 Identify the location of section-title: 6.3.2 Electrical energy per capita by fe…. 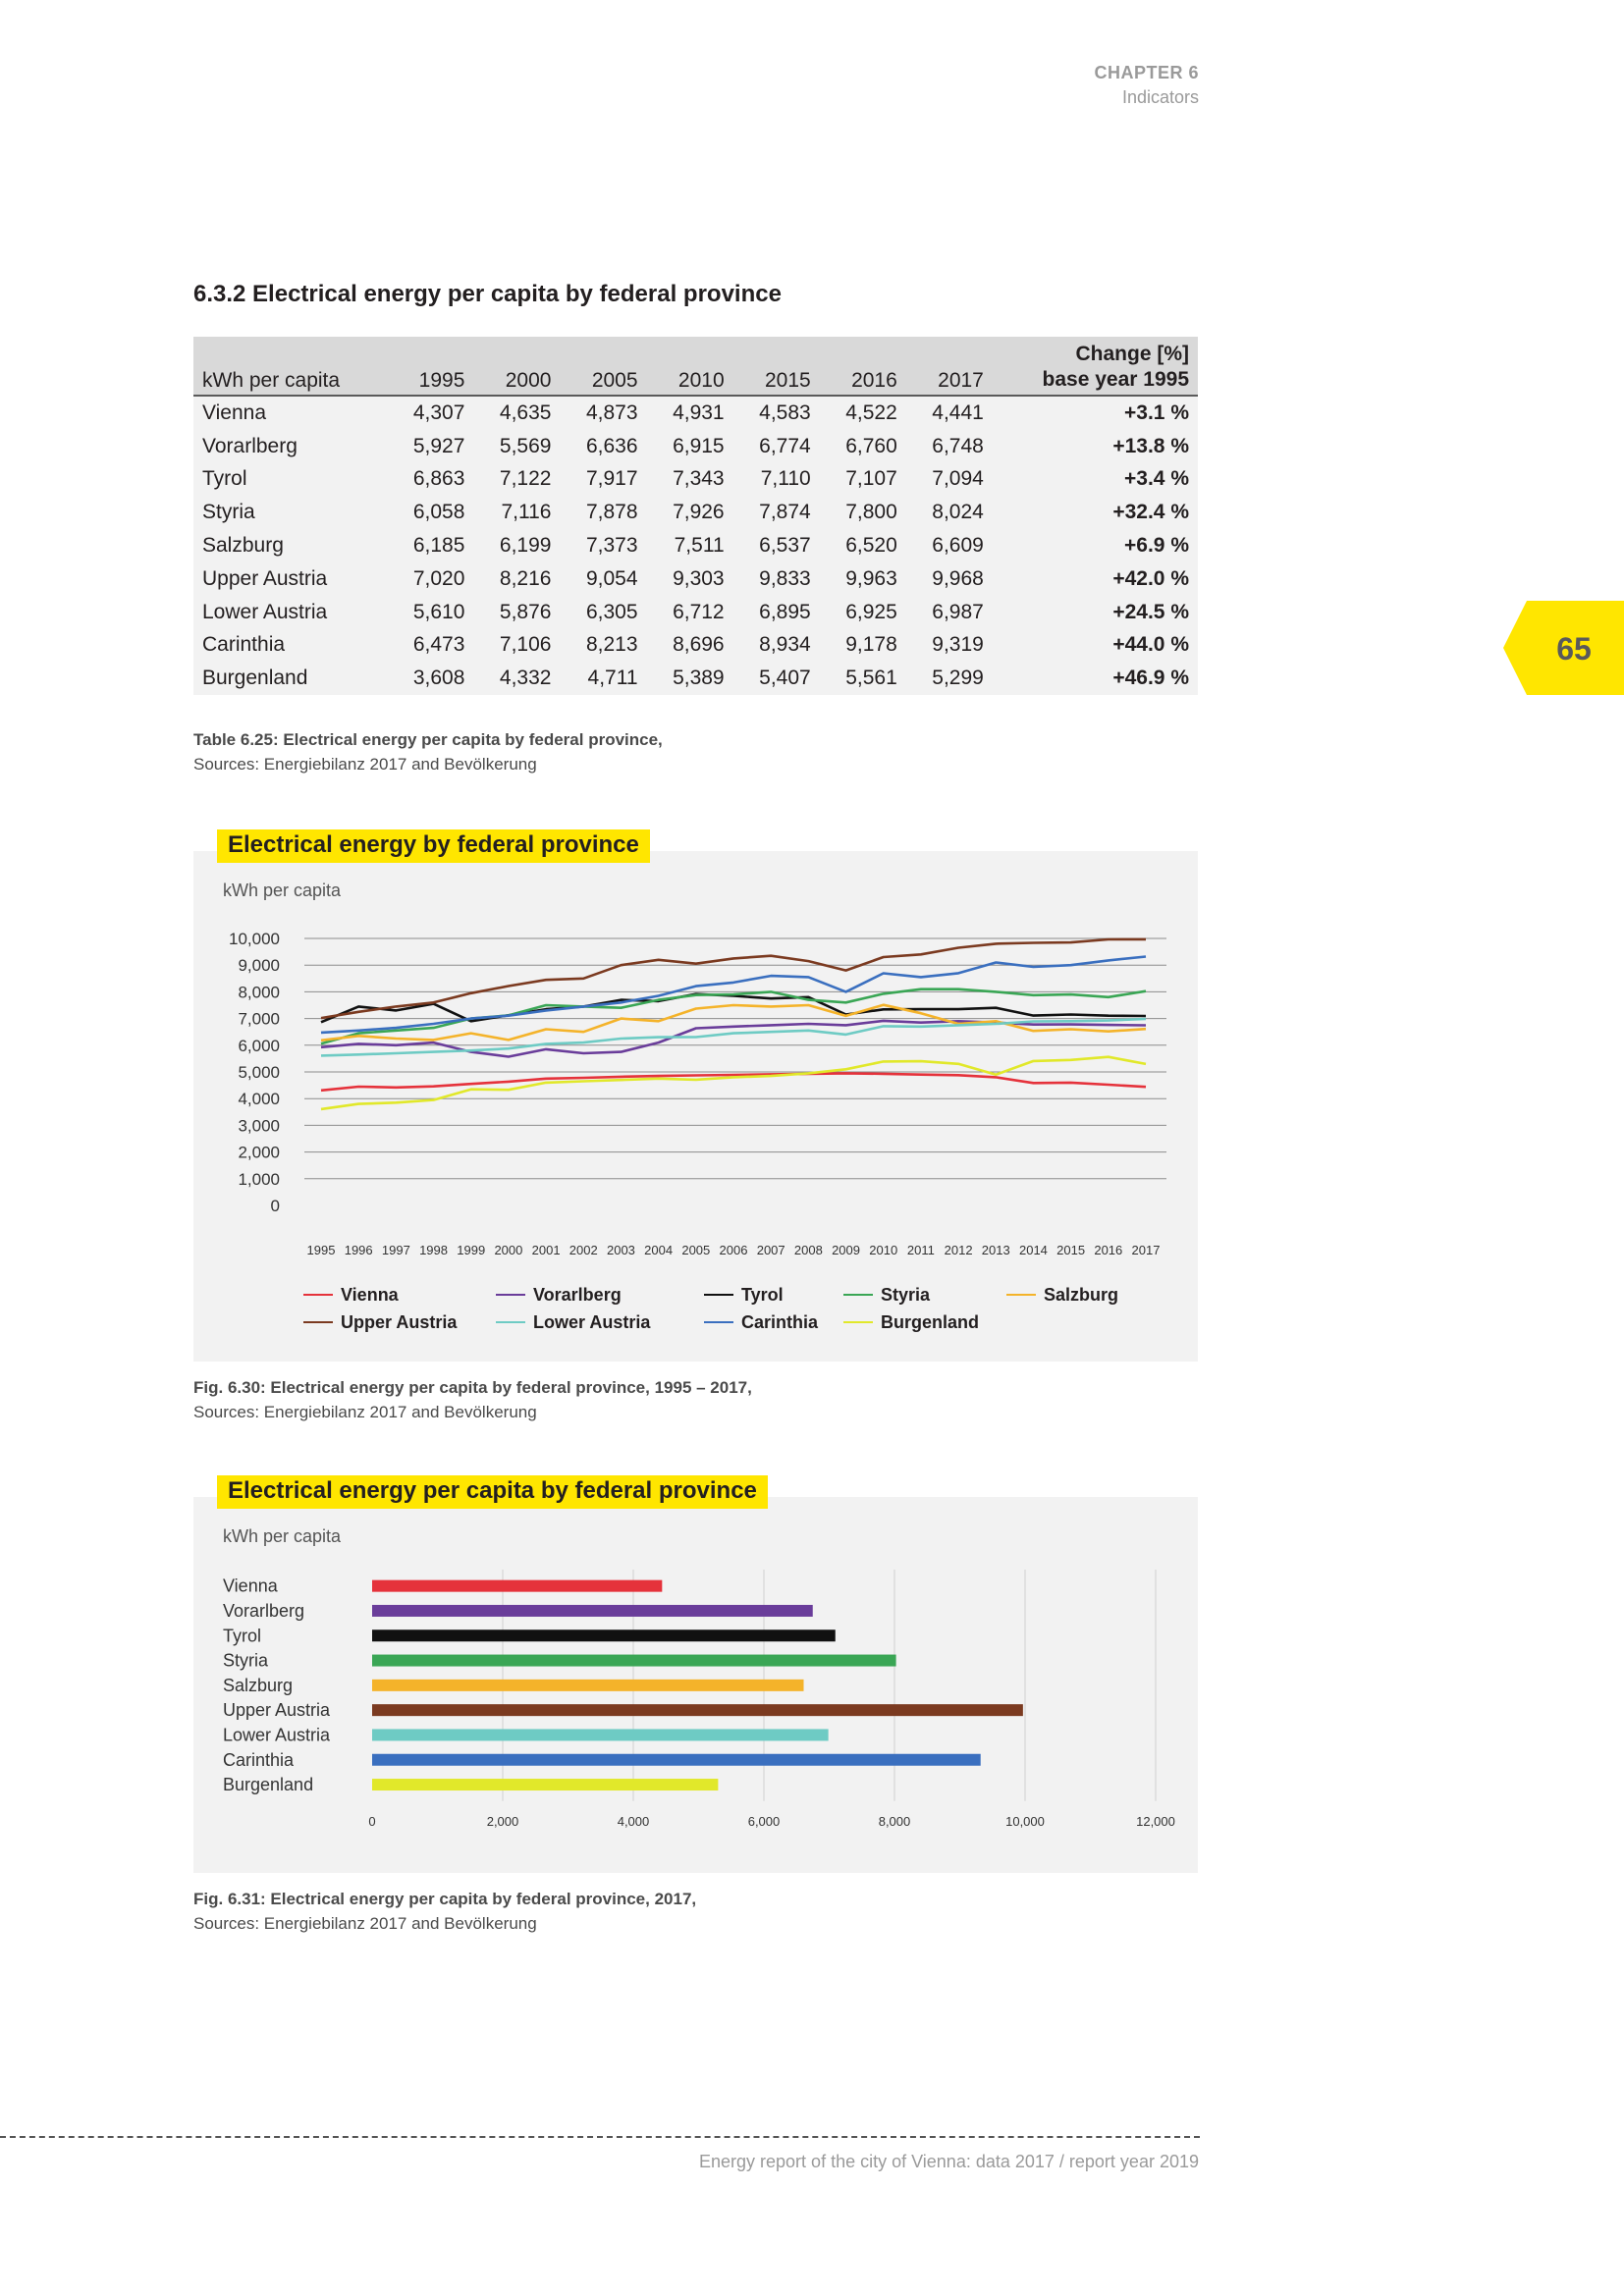
(487, 294).